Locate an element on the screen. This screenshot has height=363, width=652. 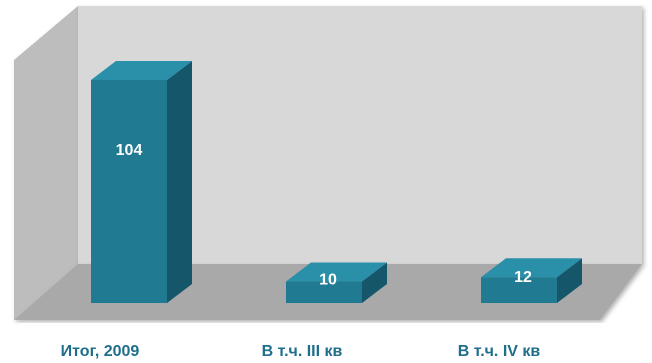
category-label-0: Итог, 2009 is located at coordinates (100, 351).